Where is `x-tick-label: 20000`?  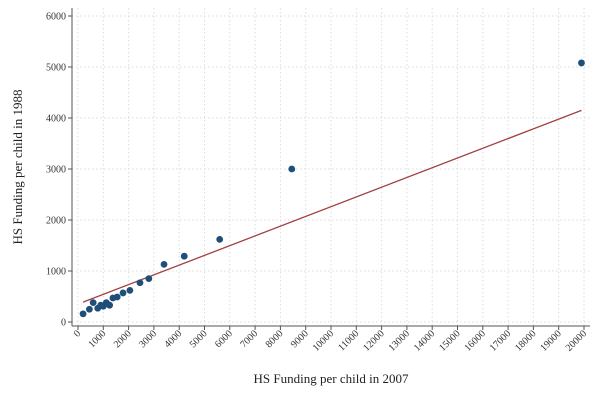 x-tick-label: 20000 is located at coordinates (576, 340).